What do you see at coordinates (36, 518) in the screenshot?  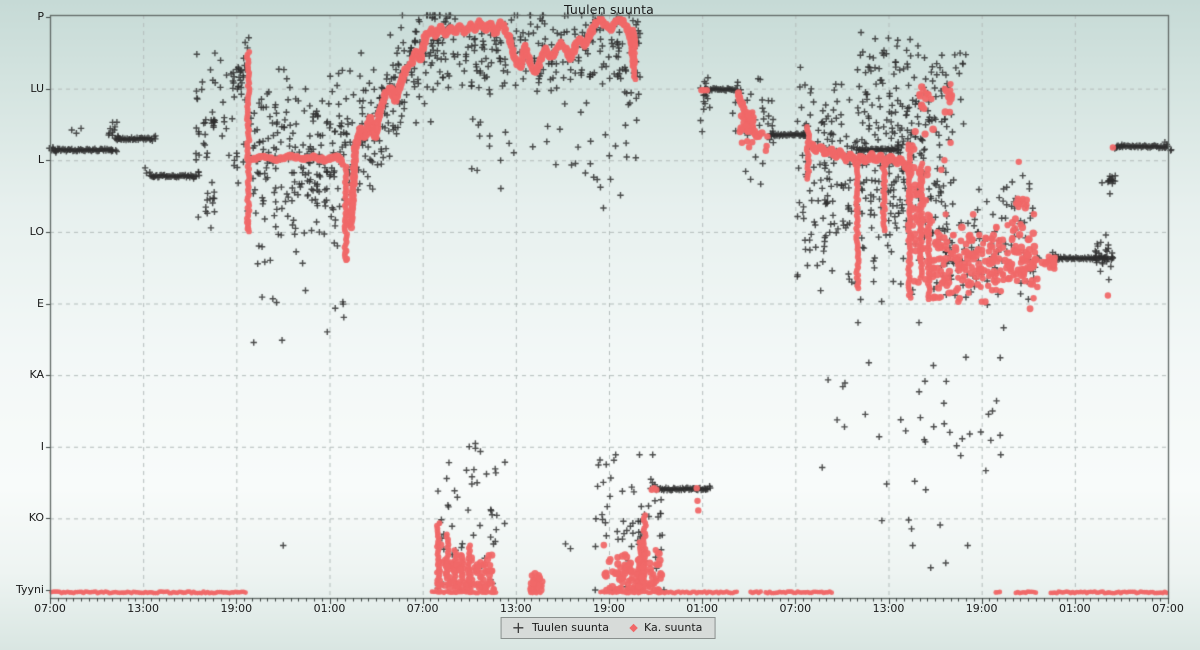 I see `y-tick-label: KO` at bounding box center [36, 518].